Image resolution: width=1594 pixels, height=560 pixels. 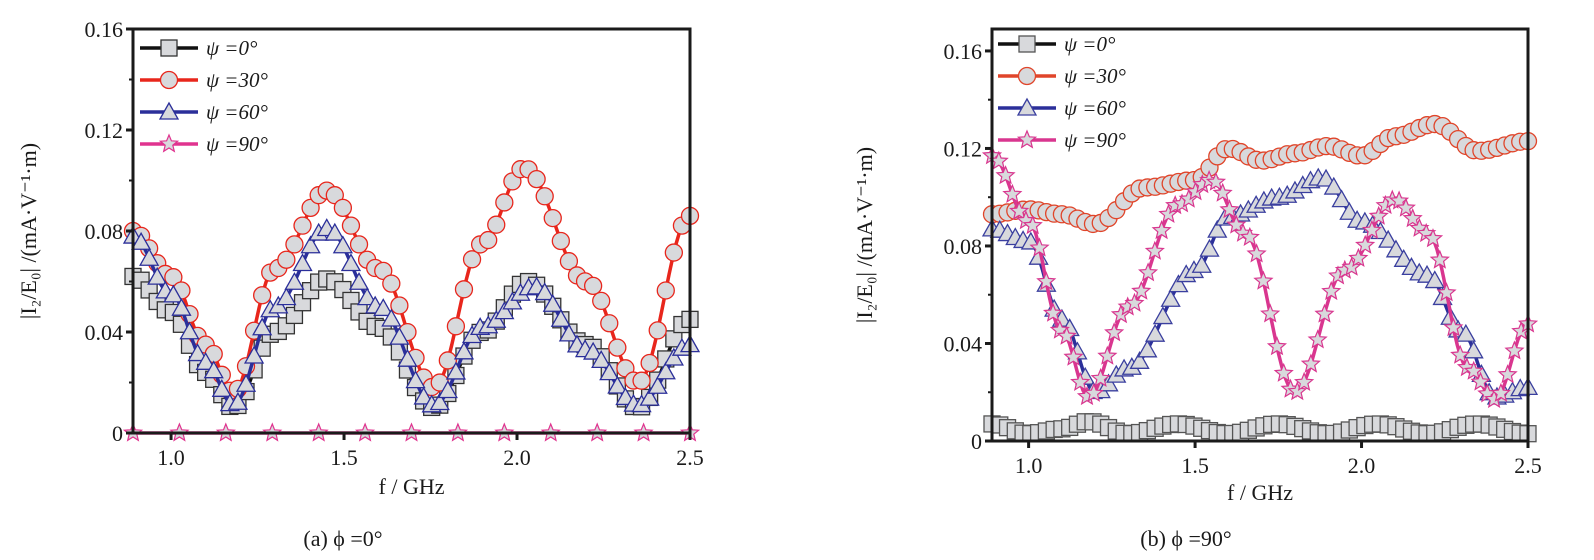 What do you see at coordinates (1027, 106) in the screenshot?
I see `legend-marker-triangle-icon` at bounding box center [1027, 106].